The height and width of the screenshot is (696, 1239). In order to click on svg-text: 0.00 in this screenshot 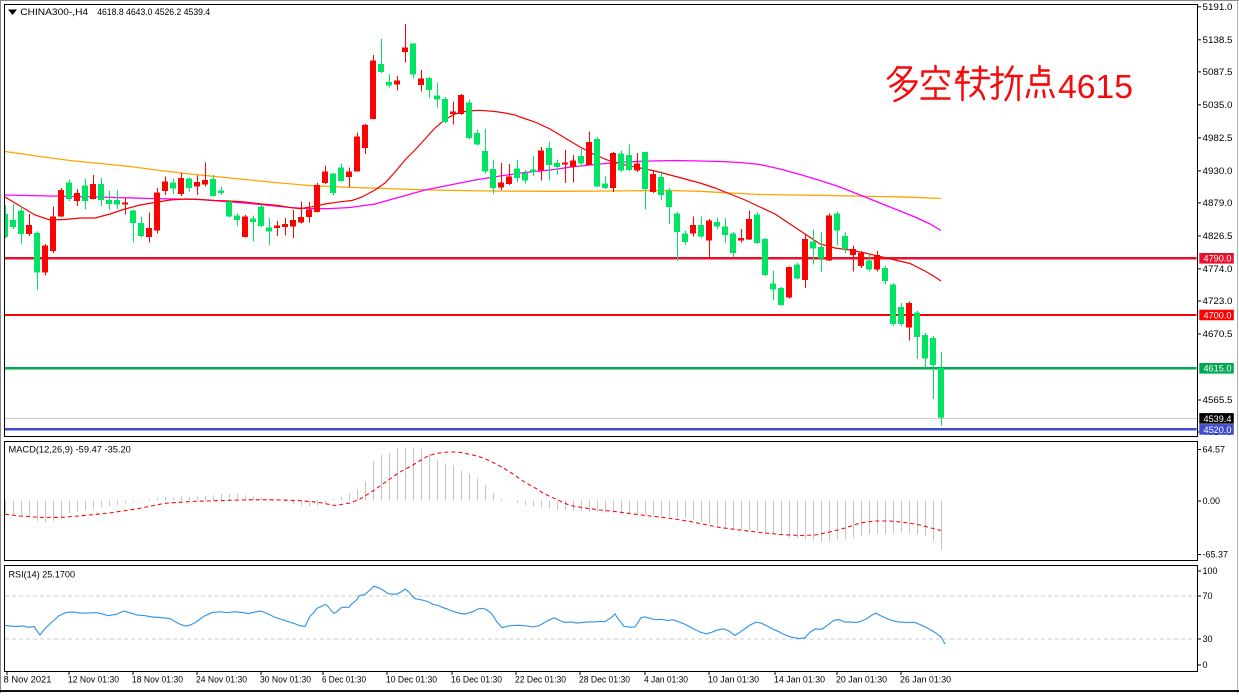, I will do `click(1212, 501)`.